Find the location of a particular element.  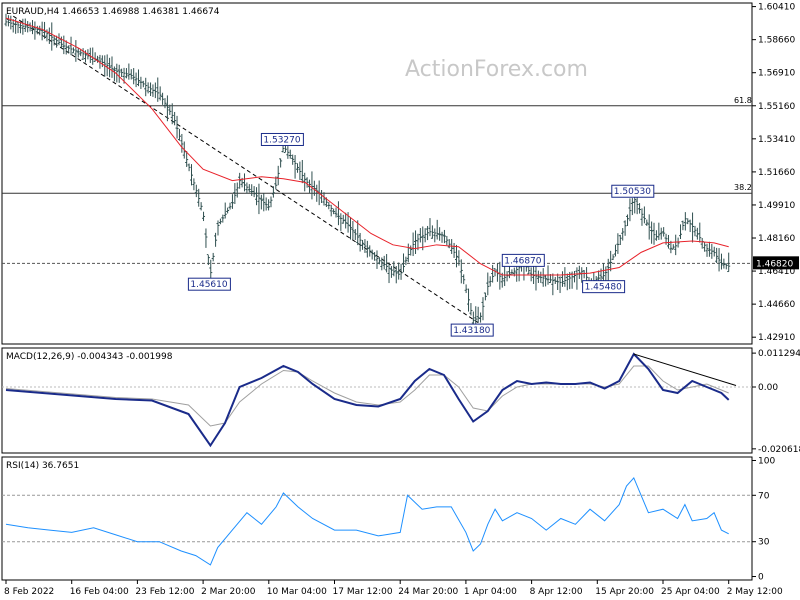

current-price-box is located at coordinates (776, 263).